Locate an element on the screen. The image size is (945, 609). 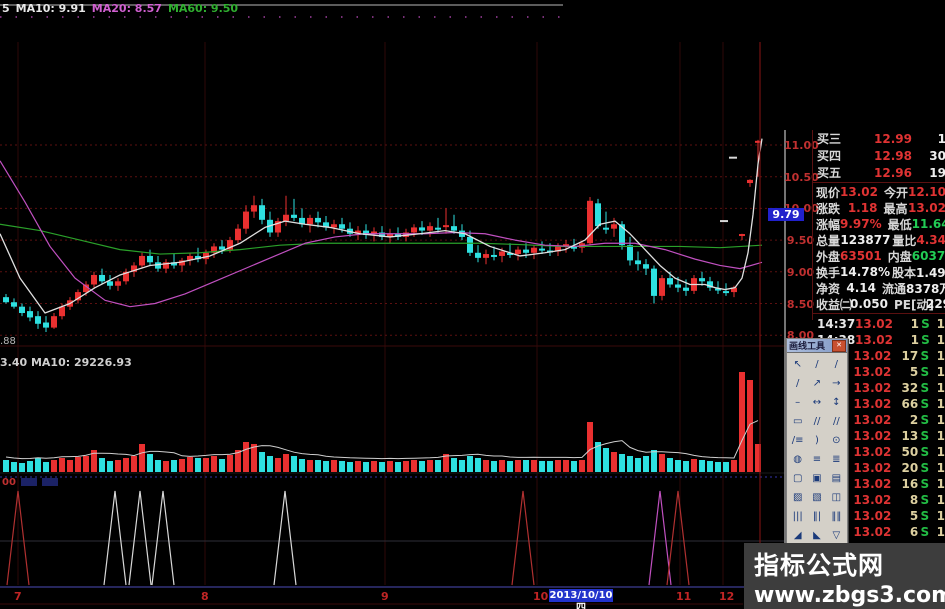
trade-volume: 5 is located at coordinates (914, 372).